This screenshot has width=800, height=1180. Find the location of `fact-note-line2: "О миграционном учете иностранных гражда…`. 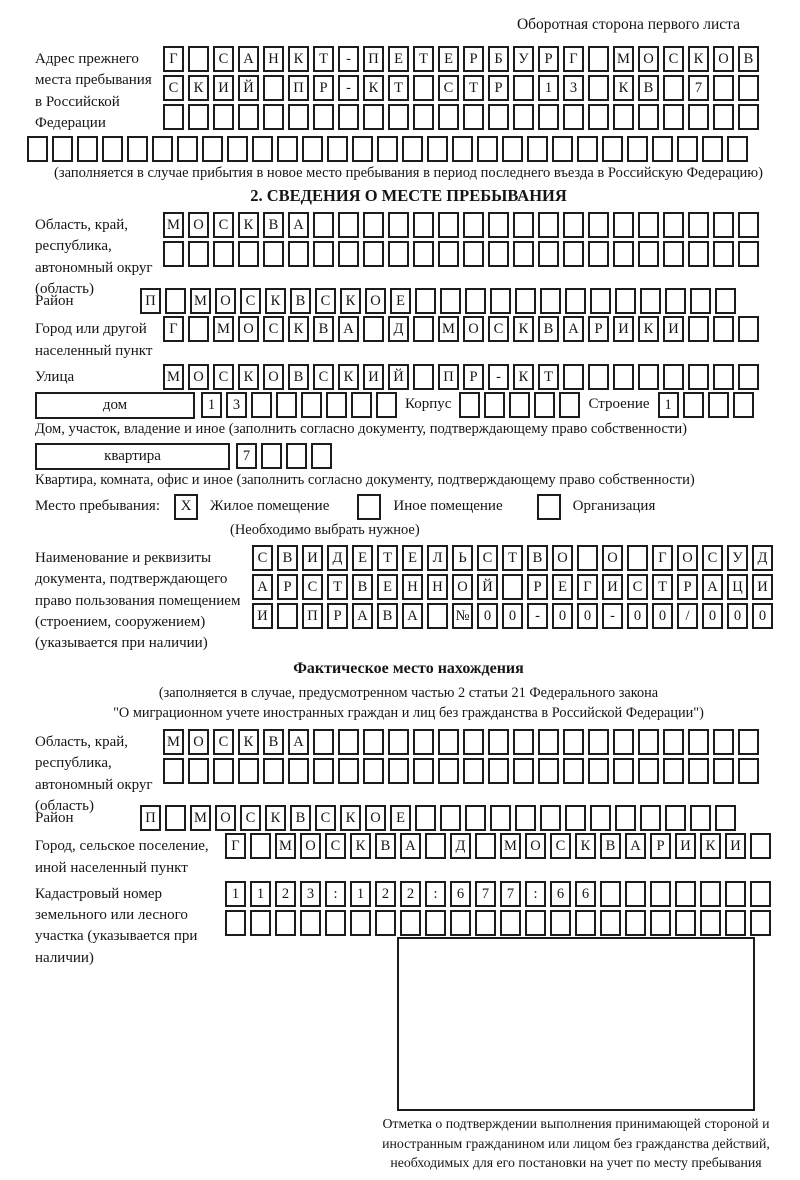

fact-note-line2: "О миграционном учете иностранных гражда… is located at coordinates (408, 712).